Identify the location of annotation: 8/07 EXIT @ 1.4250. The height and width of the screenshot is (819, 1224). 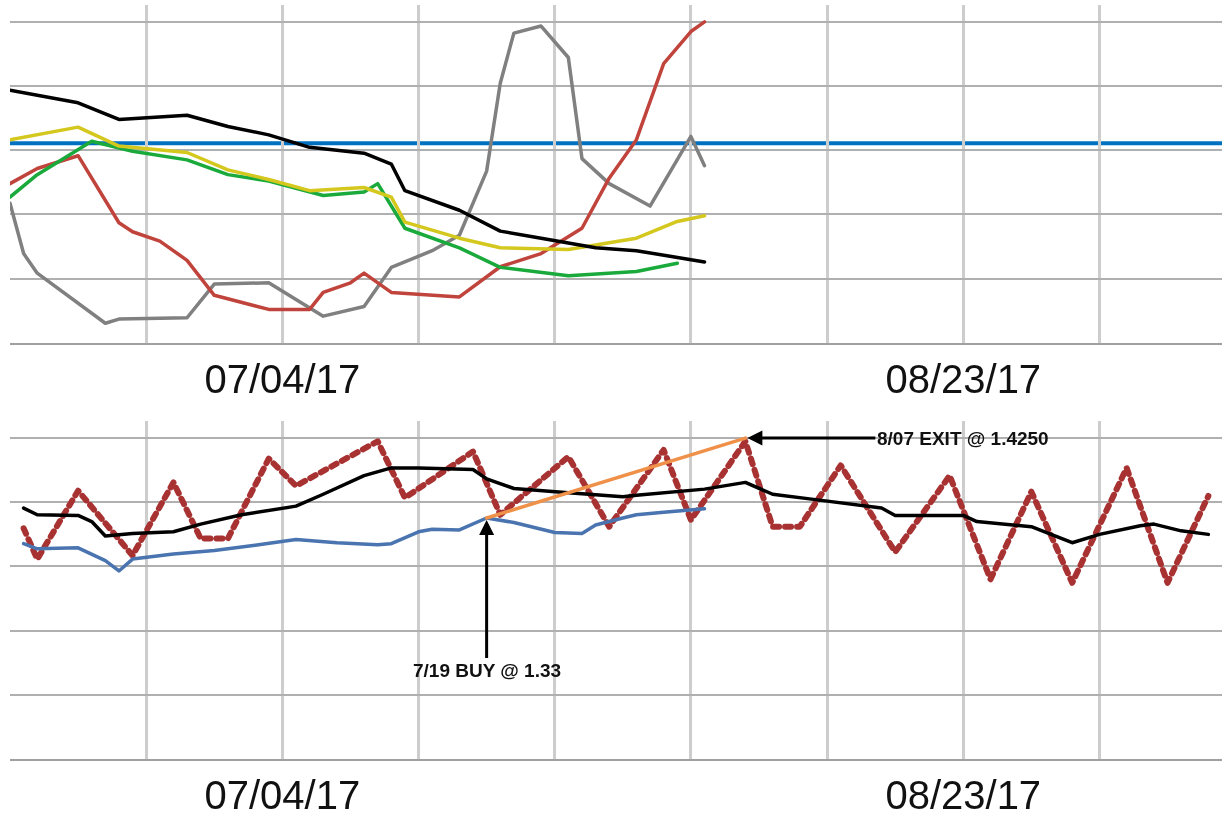
(963, 438).